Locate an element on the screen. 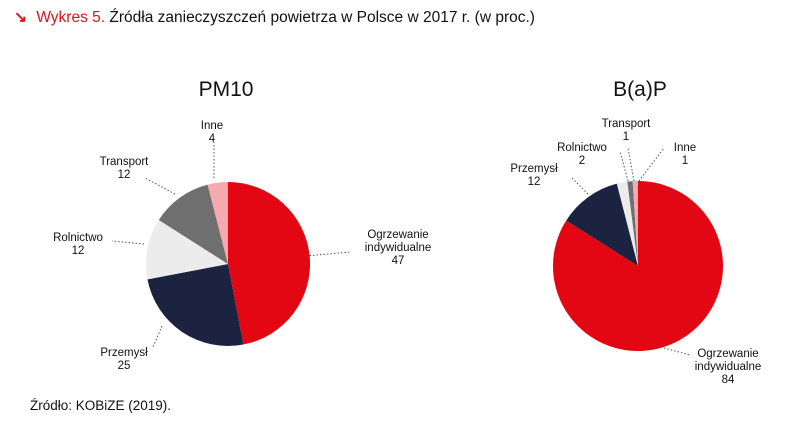 The height and width of the screenshot is (432, 792). bap-label-transport: Transport 1 is located at coordinates (627, 130).